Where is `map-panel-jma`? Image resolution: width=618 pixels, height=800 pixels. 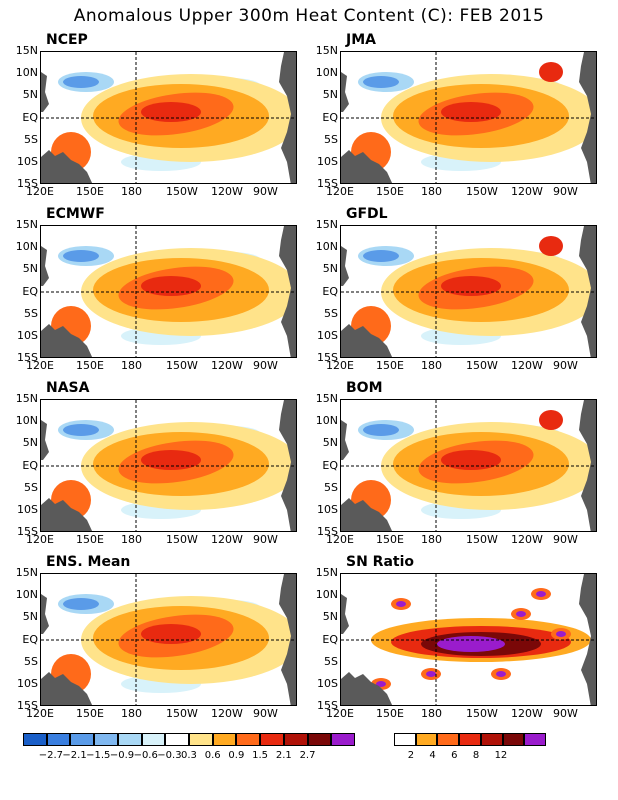
map-panel-jma is located at coordinates (468, 117).